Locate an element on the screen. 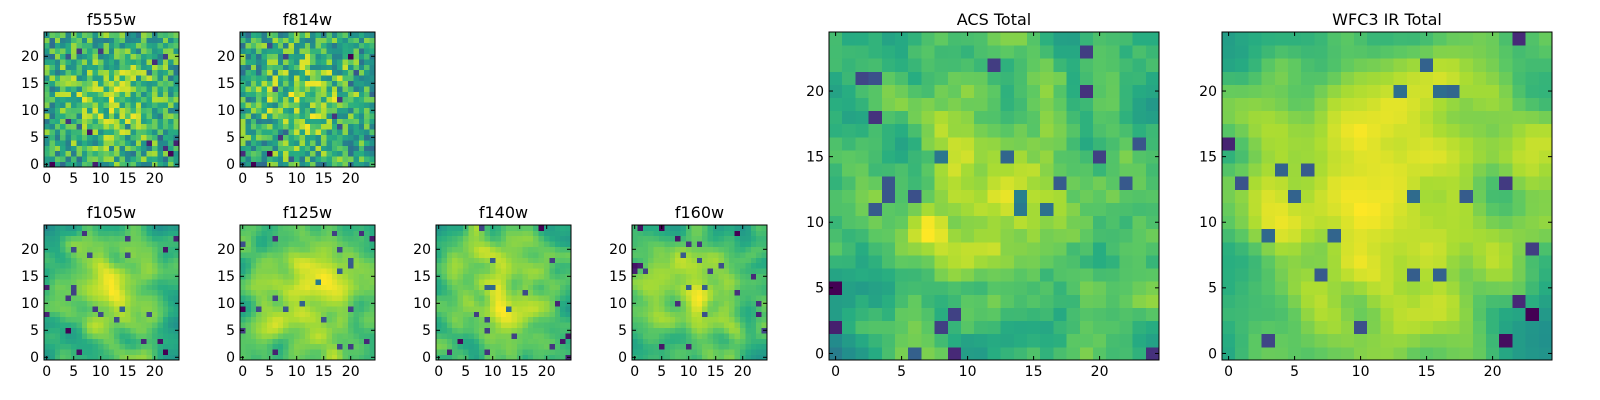  y-tick-label: 20 is located at coordinates (30, 57).